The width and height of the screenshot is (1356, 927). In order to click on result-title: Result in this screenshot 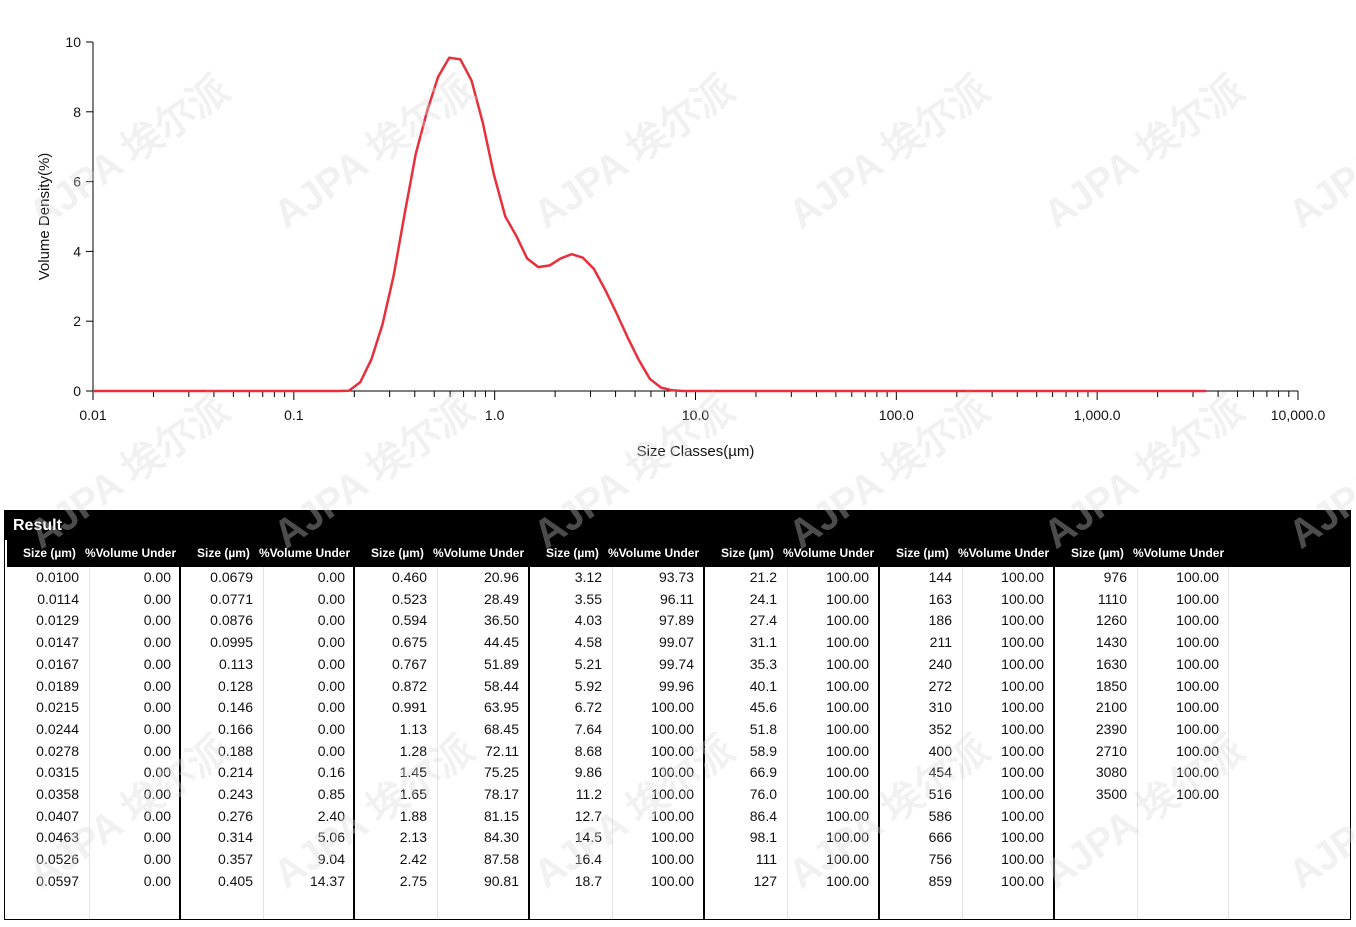, I will do `click(677, 525)`.